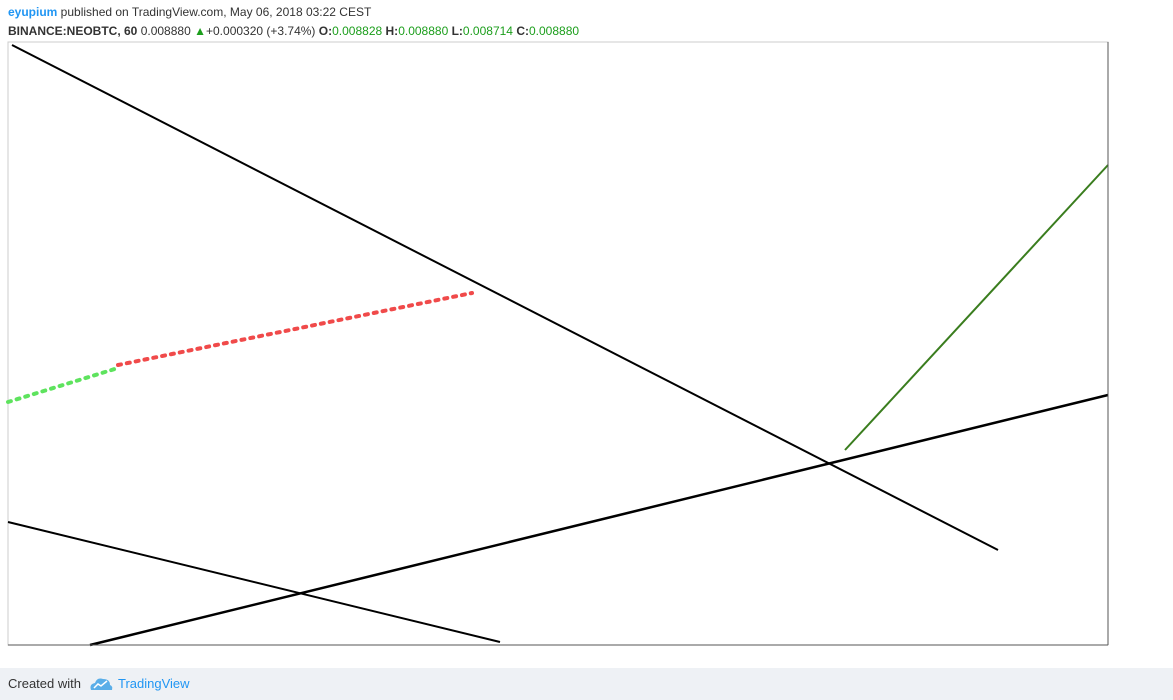 This screenshot has height=700, width=1173. I want to click on o-label: O:, so click(325, 31).